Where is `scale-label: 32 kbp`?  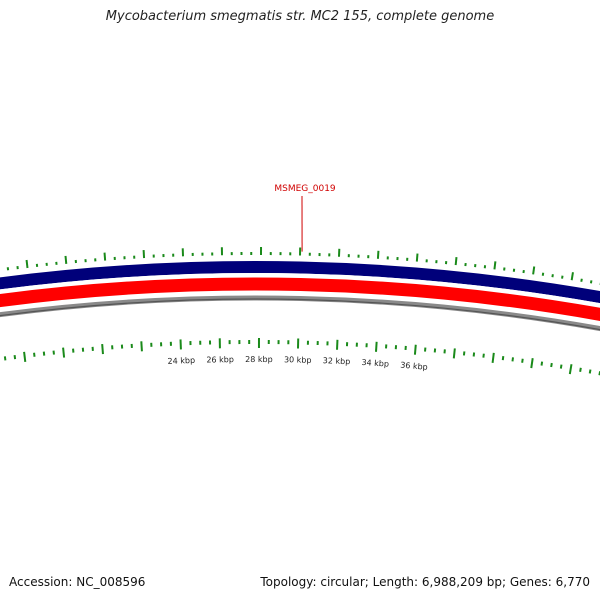
scale-label: 32 kbp is located at coordinates (337, 361).